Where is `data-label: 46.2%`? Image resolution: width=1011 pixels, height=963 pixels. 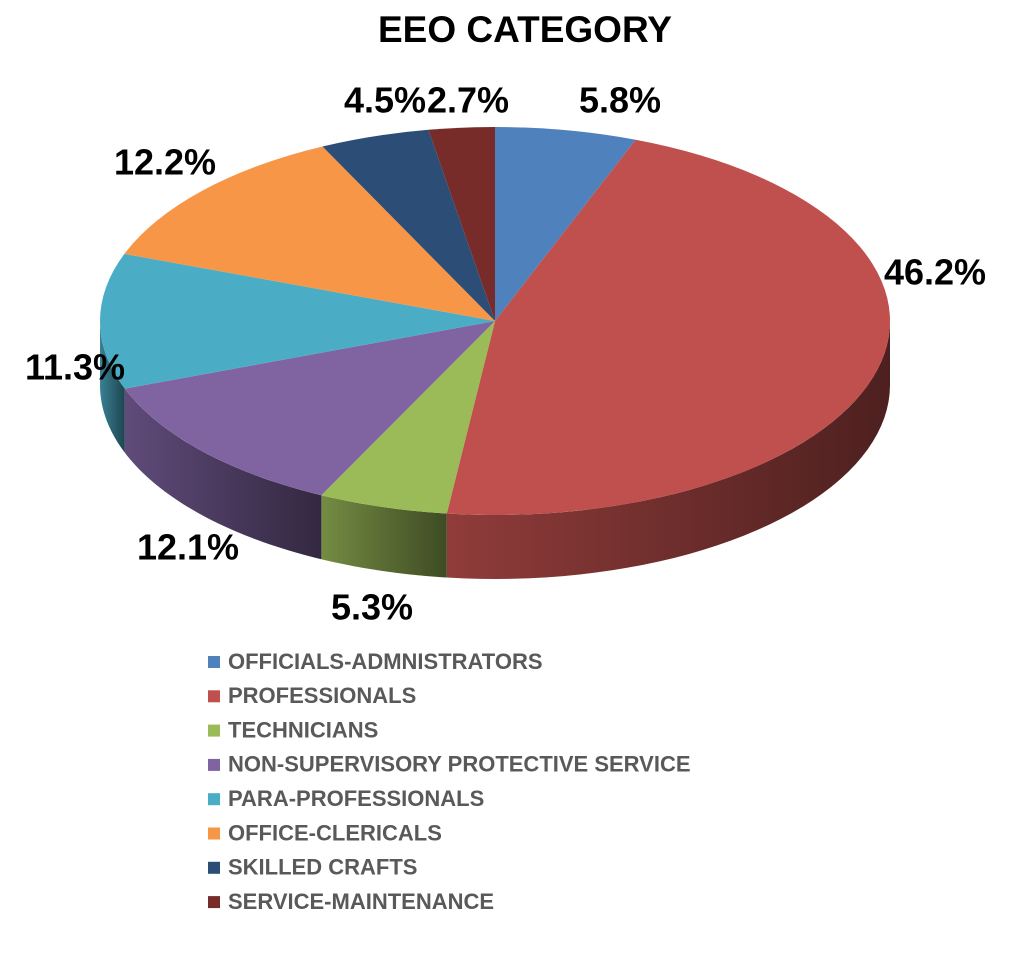
data-label: 46.2% is located at coordinates (935, 272).